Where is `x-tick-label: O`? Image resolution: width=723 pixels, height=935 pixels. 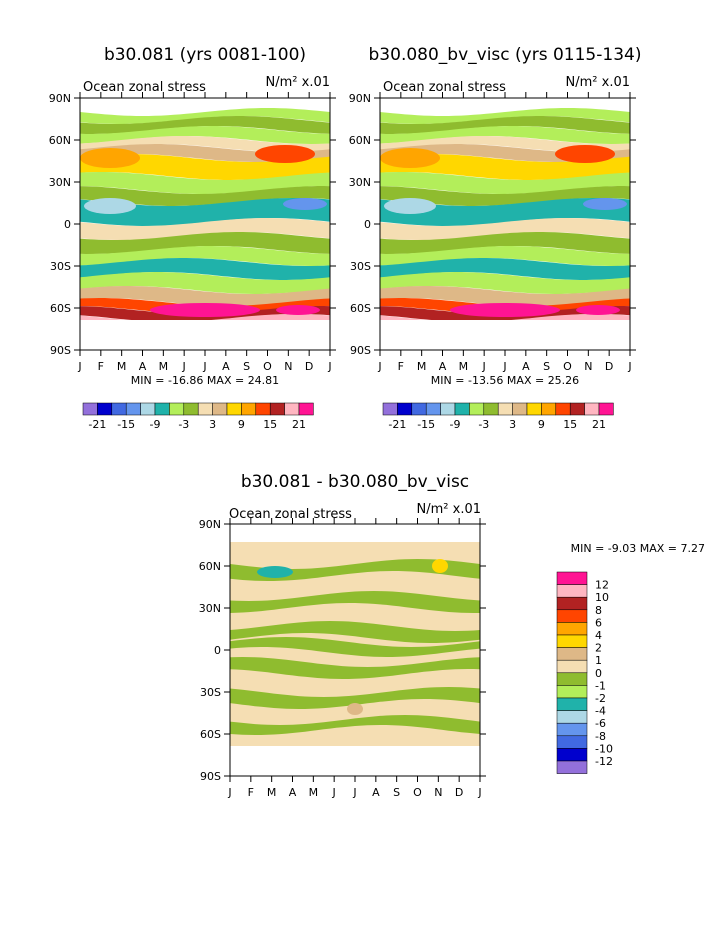 x-tick-label: O is located at coordinates (417, 792).